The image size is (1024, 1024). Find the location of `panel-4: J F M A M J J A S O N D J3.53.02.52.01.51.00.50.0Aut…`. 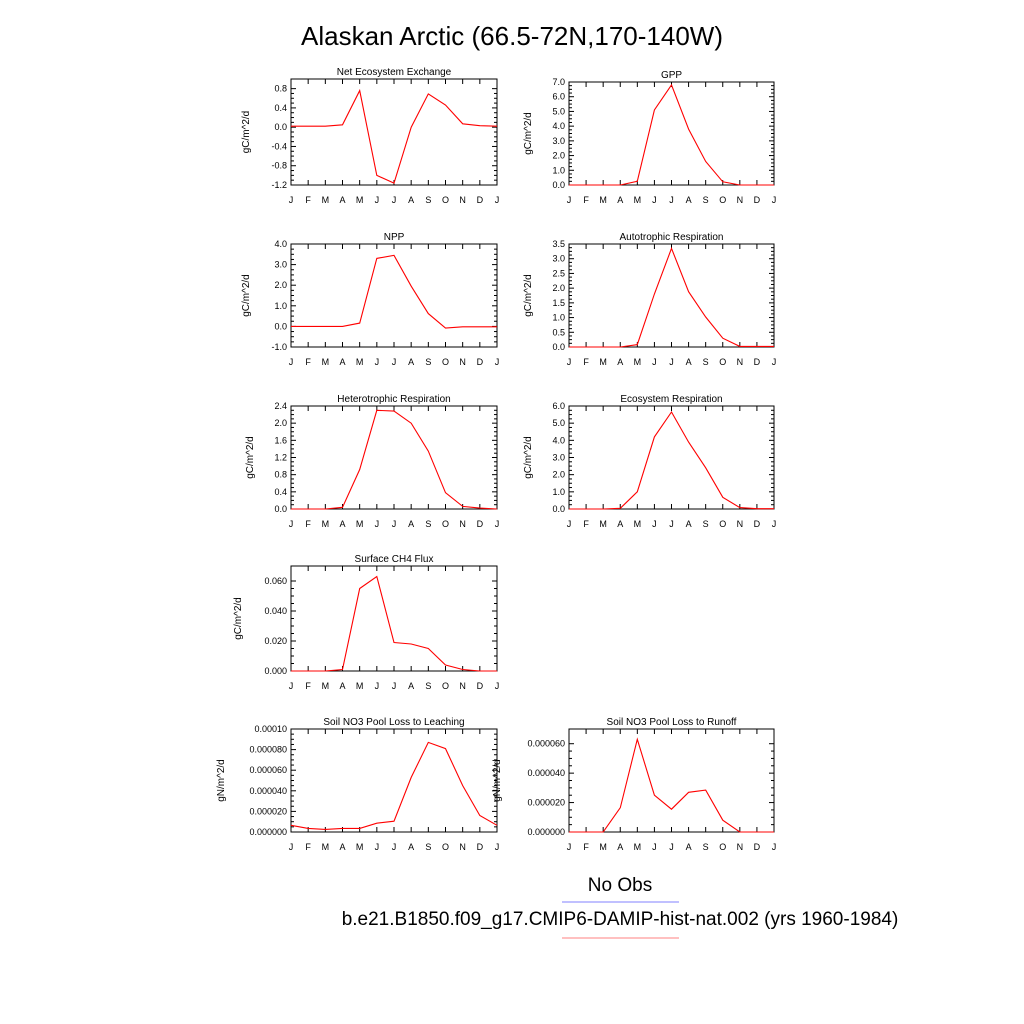

panel-4: J F M A M J J A S O N D J3.53.02.52.01.51.00.50.0Aut… is located at coordinates (649, 299).